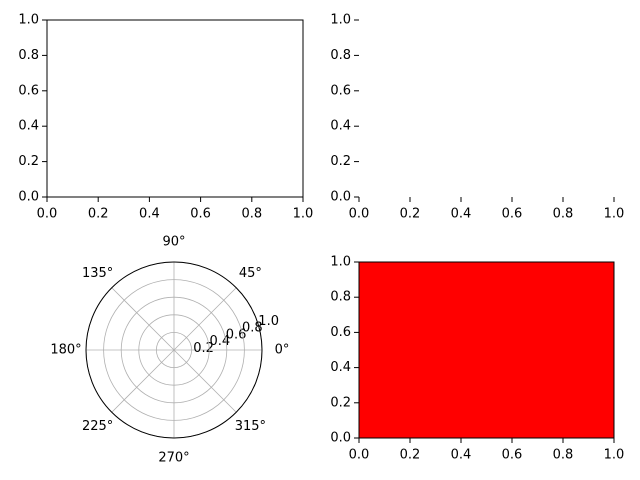  I want to click on polar-frame, so click(174, 350).